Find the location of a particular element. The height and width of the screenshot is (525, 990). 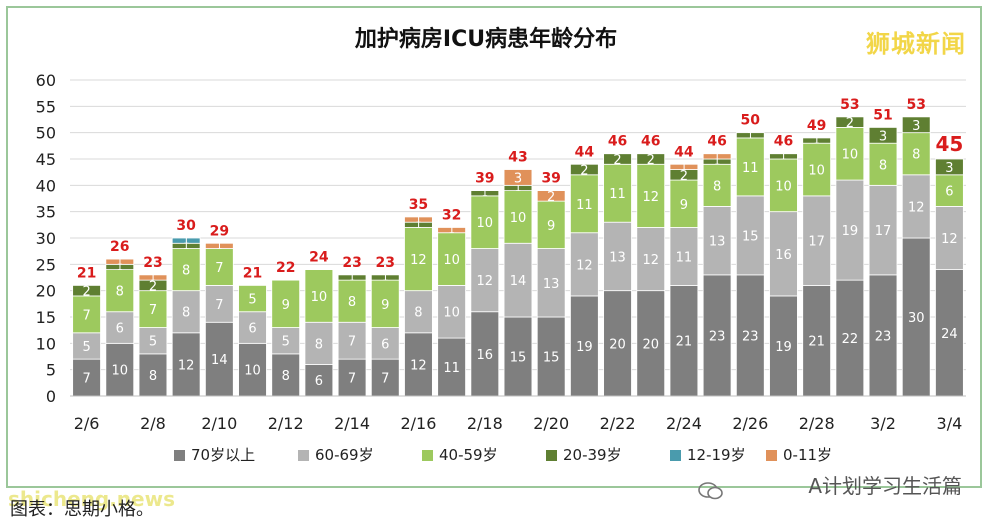

wechat-icon is located at coordinates (710, 491).